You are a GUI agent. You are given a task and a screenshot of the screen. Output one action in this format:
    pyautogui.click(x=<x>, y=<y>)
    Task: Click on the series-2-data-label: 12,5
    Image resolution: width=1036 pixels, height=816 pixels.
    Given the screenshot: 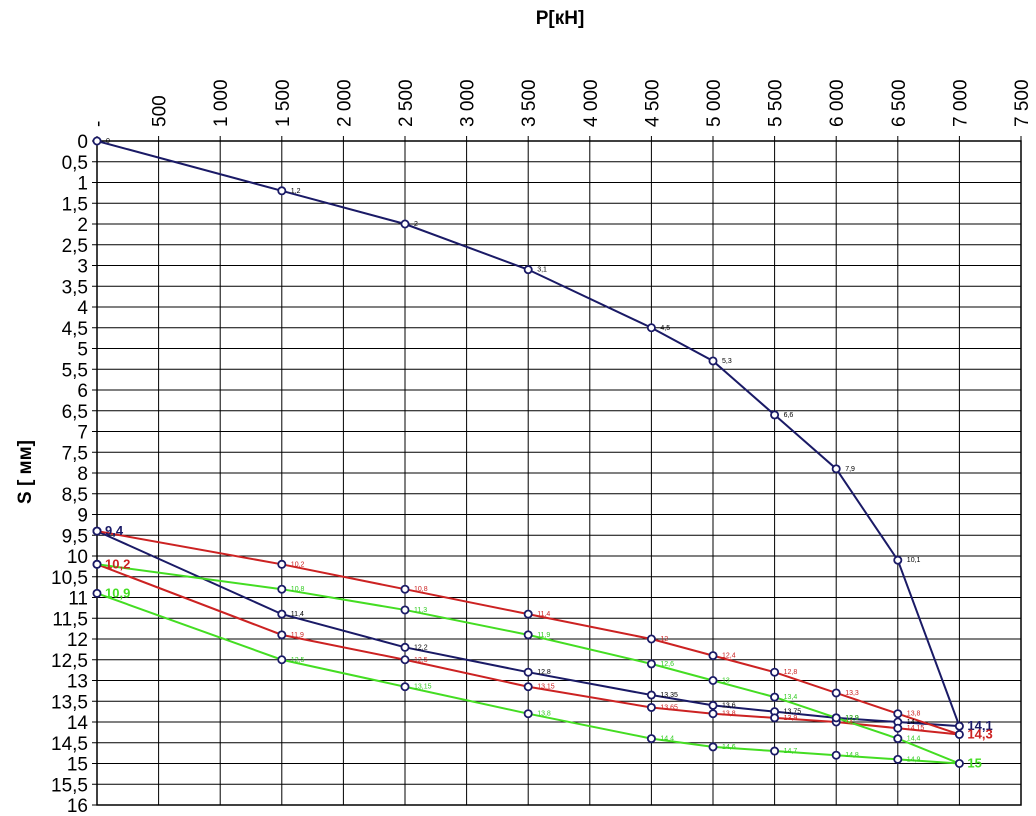 What is the action you would take?
    pyautogui.click(x=421, y=660)
    